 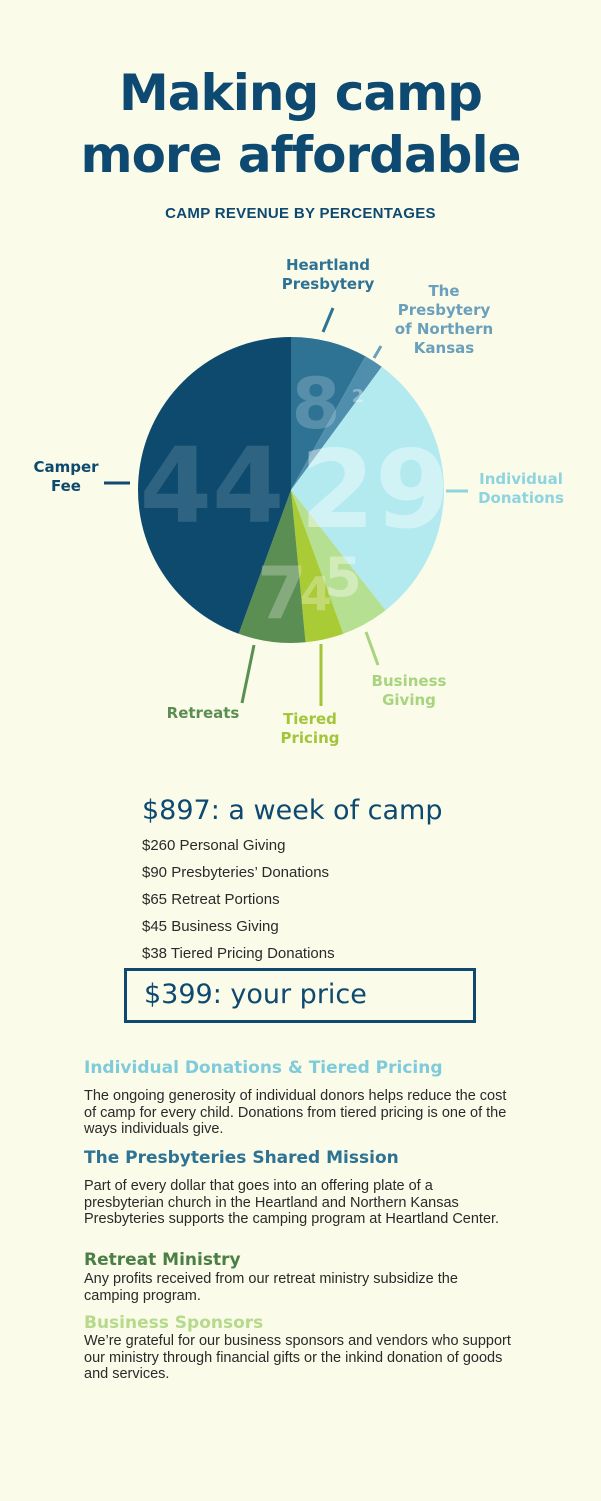 I want to click on pie-category-label-line: Business, so click(x=409, y=681).